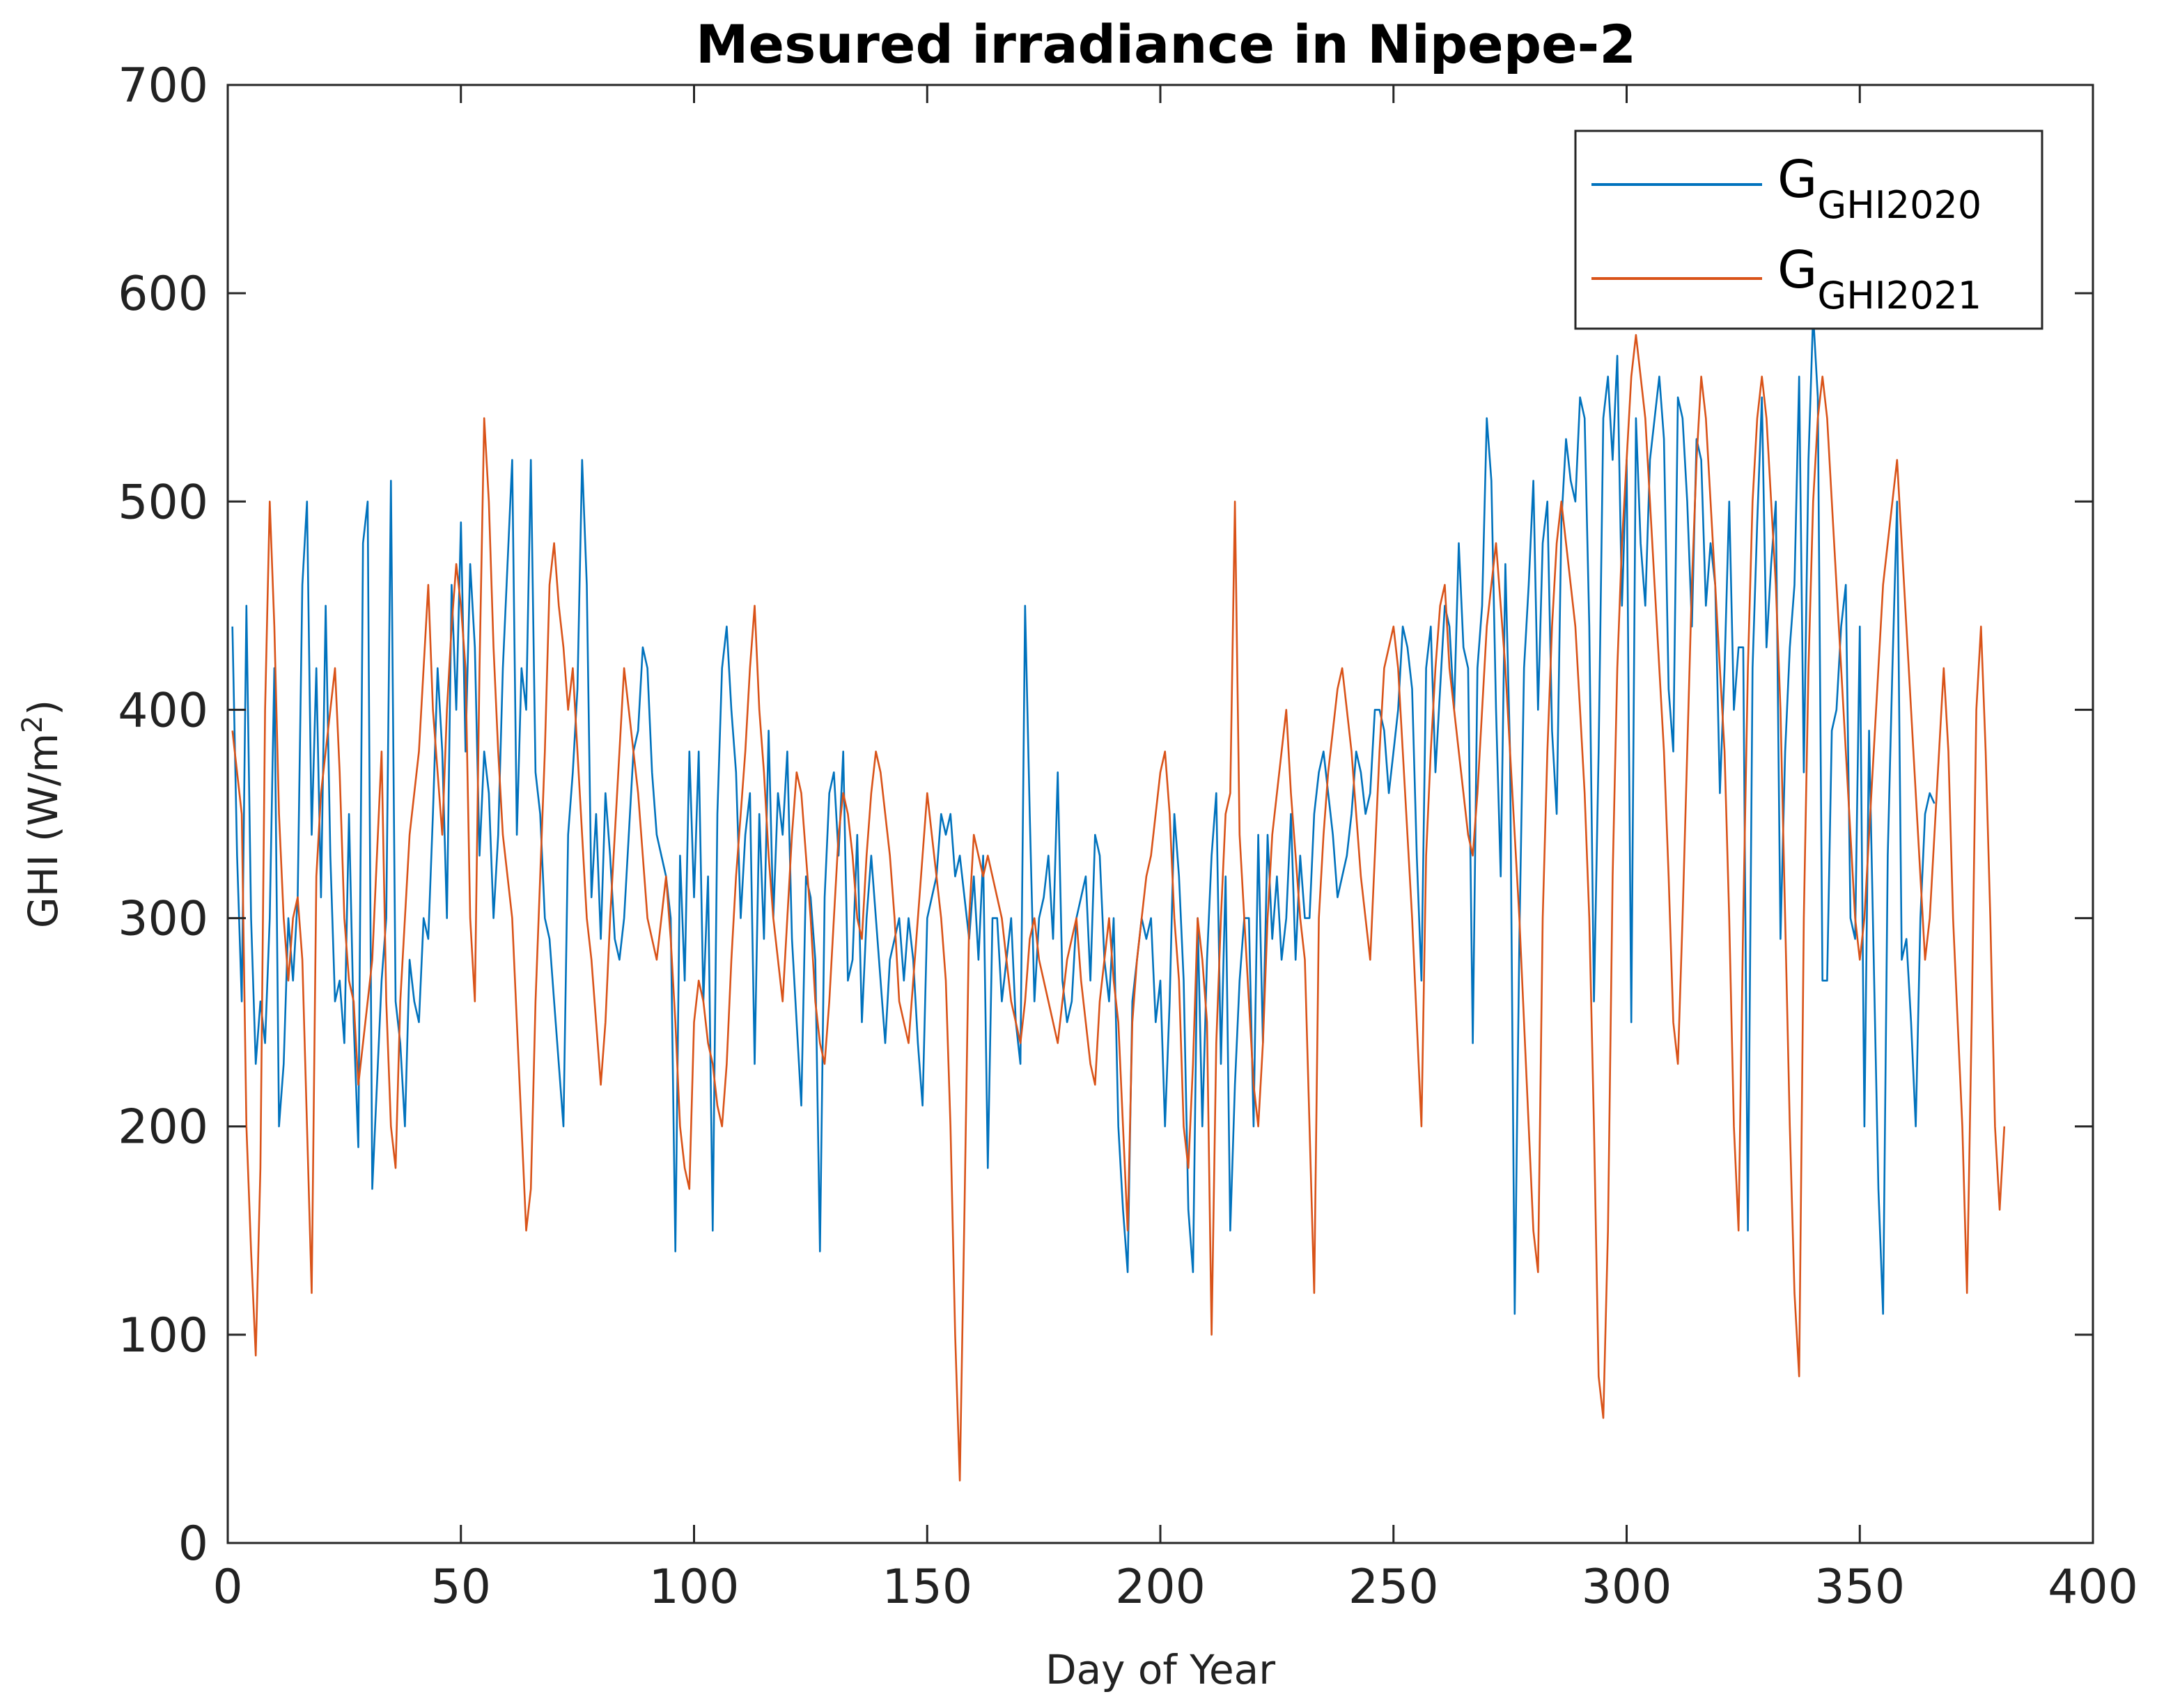 The width and height of the screenshot is (2157, 1708). What do you see at coordinates (1393, 1587) in the screenshot?
I see `x-tick-label: 250` at bounding box center [1393, 1587].